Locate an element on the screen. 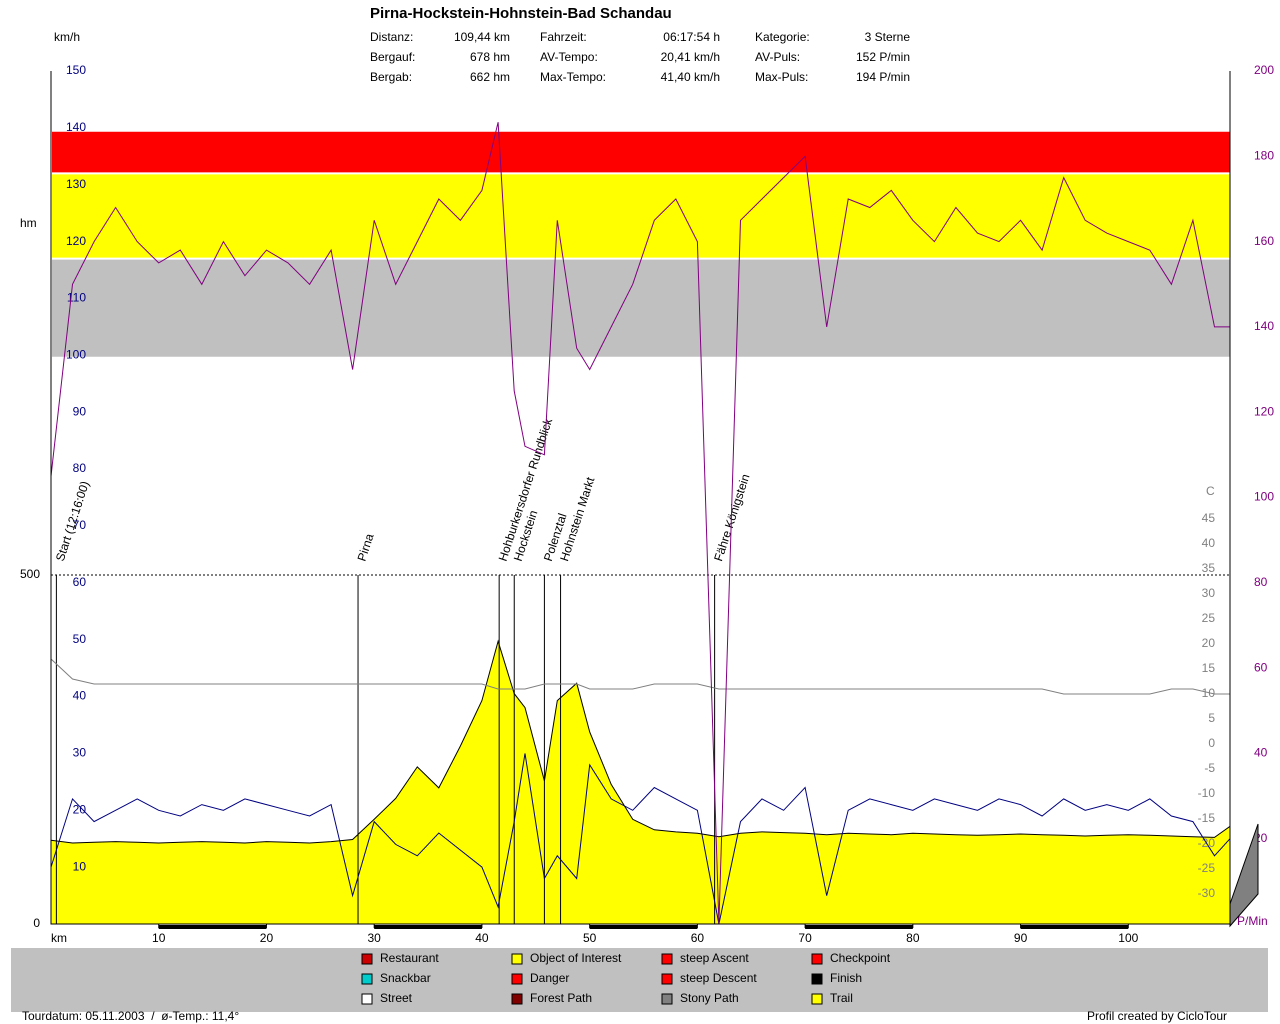 The height and width of the screenshot is (1024, 1280). x-tick-label: 90 is located at coordinates (1021, 938).